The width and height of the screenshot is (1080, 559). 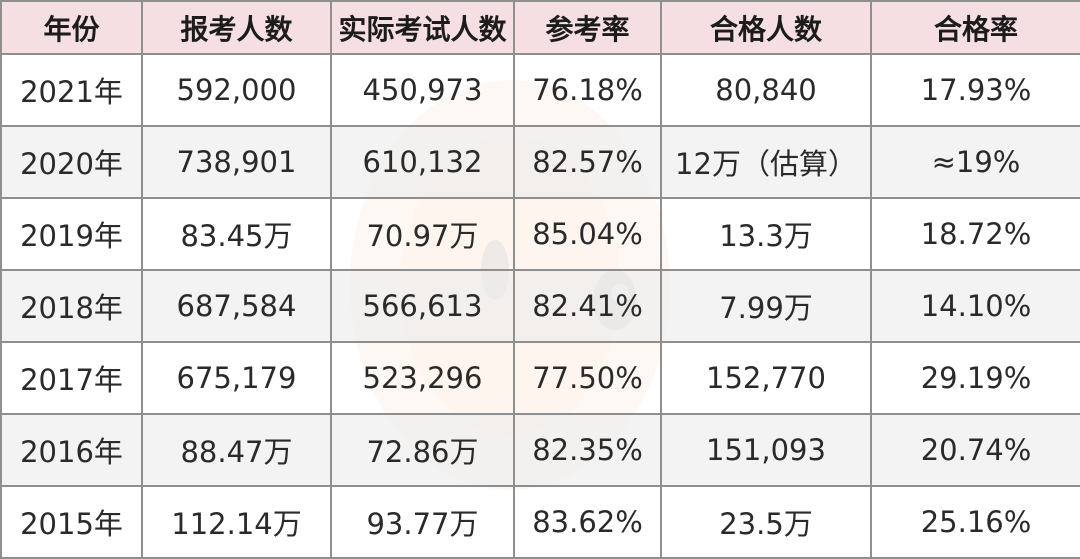 I want to click on cell-passed: 80,840, so click(x=766, y=90).